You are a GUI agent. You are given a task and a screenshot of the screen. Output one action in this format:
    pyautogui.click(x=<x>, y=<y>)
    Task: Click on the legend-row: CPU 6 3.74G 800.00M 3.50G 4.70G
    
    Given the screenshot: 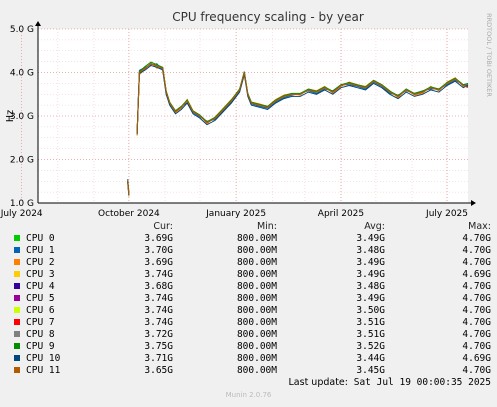 What is the action you would take?
    pyautogui.click(x=249, y=311)
    